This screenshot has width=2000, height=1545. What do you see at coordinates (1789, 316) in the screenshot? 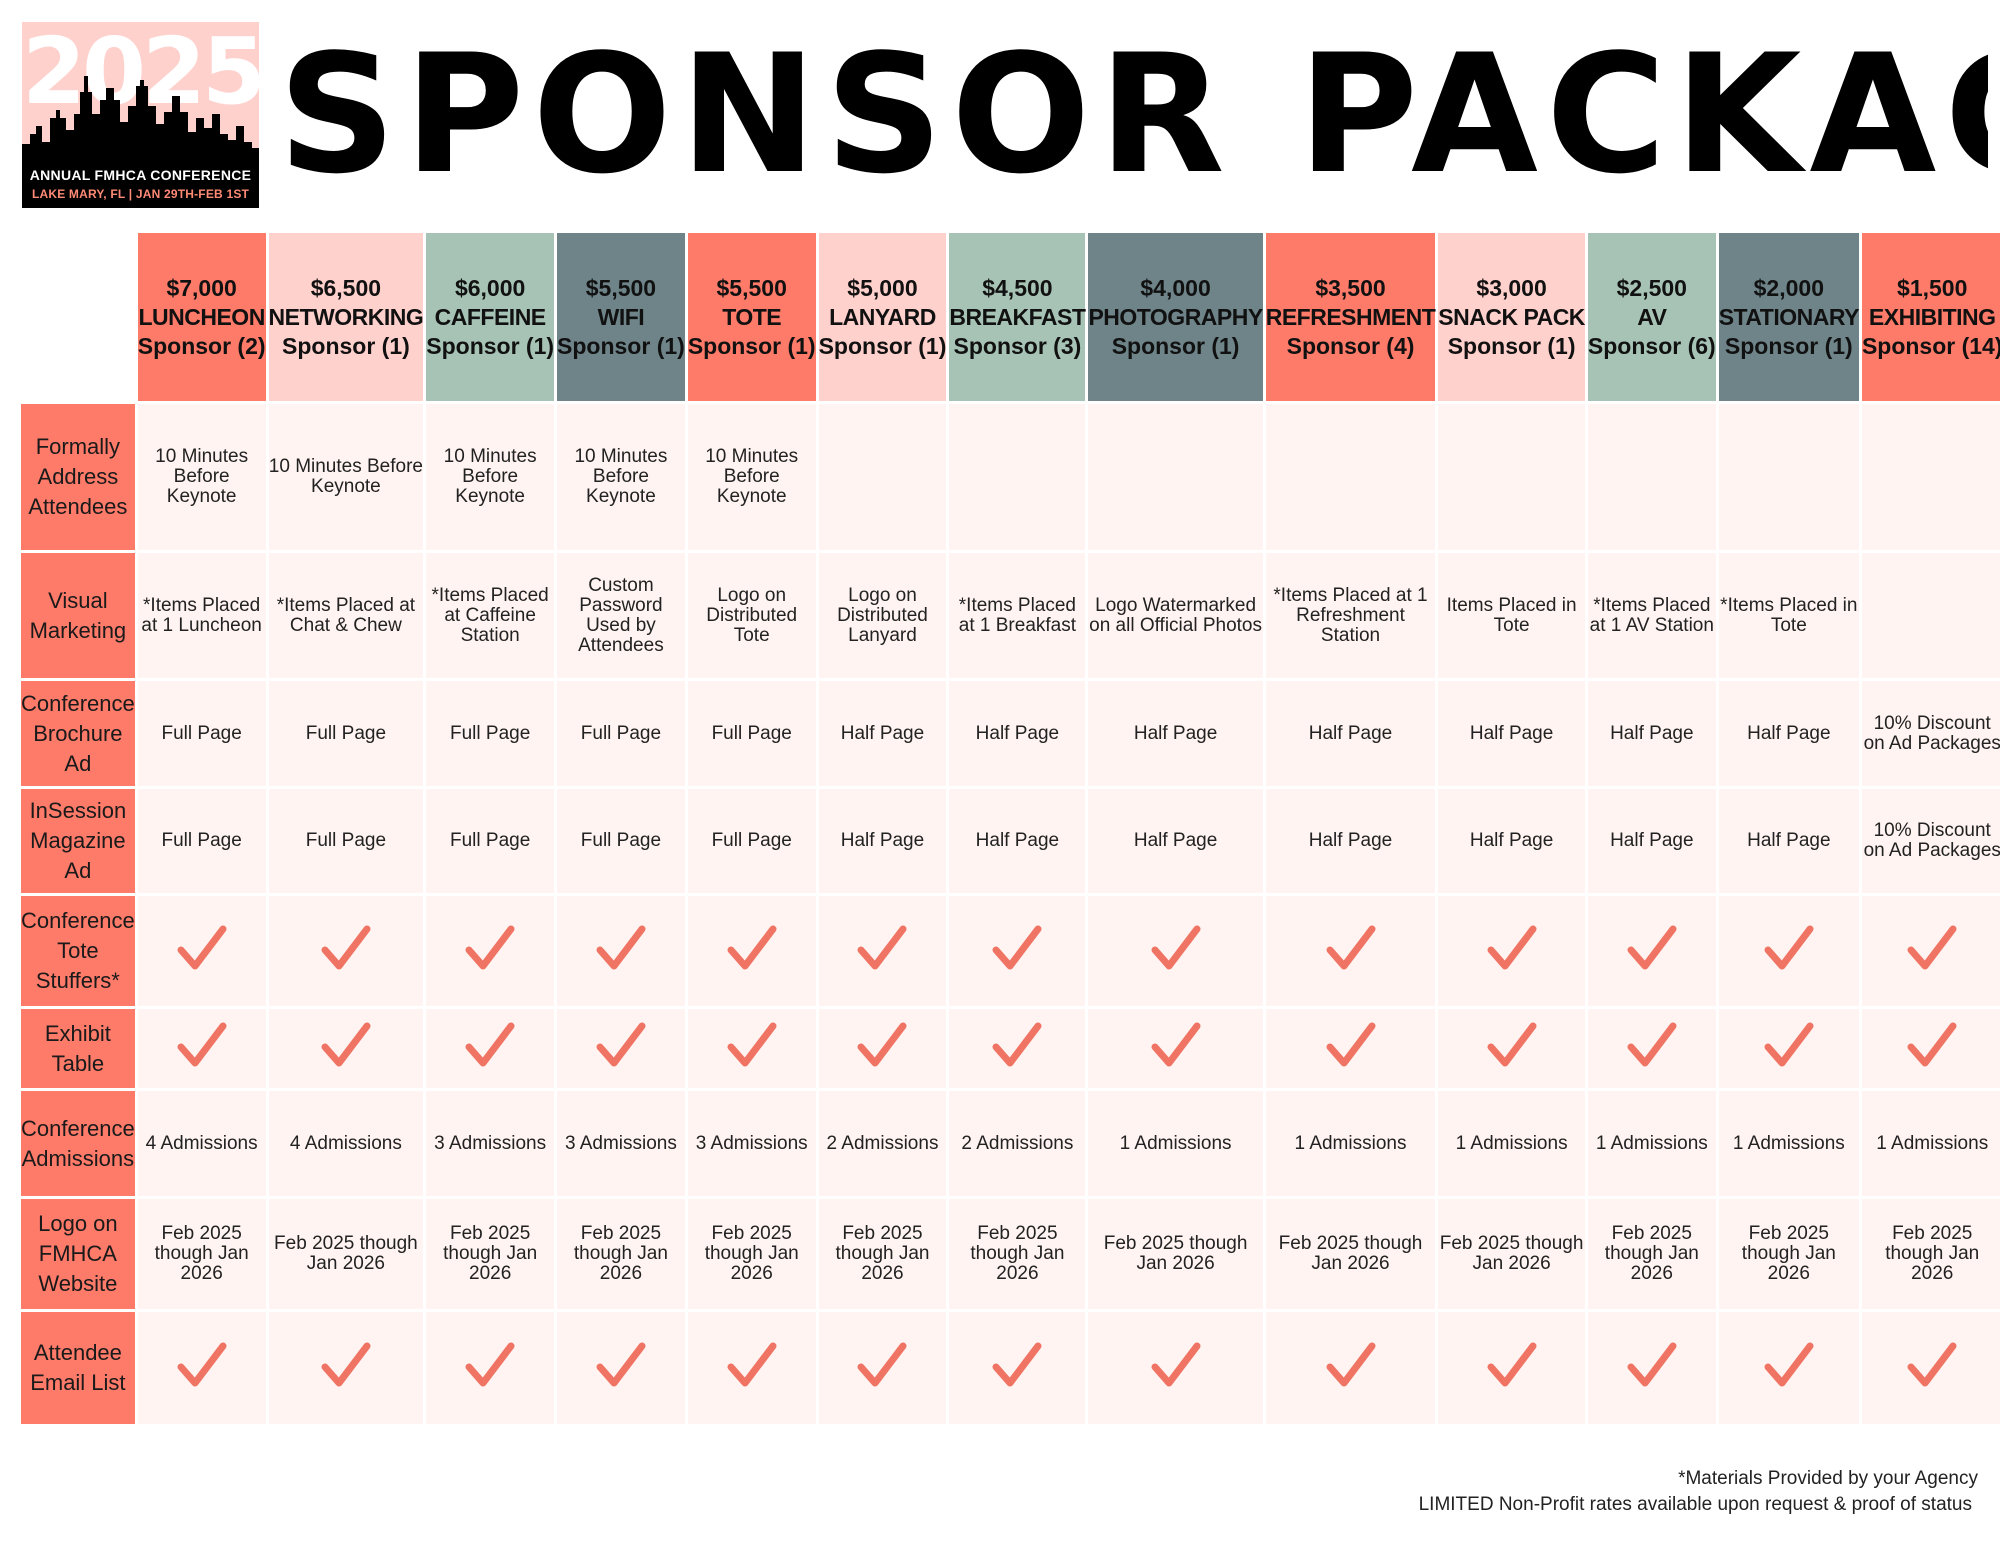
I see `package-name: STATIONARY` at bounding box center [1789, 316].